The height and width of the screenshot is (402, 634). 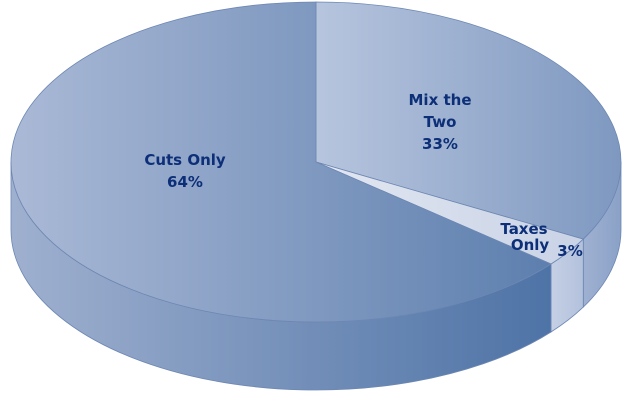 I want to click on data-label-cuts-only: Cuts Only, so click(x=185, y=160).